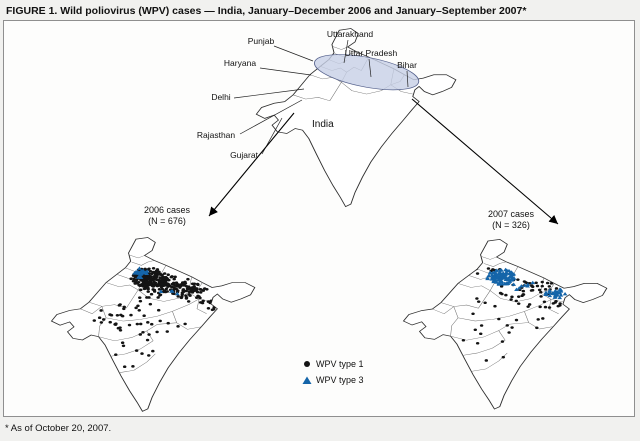 Image resolution: width=640 pixels, height=441 pixels. What do you see at coordinates (333, 372) in the screenshot?
I see `legend: WPV type 1 WPV type 3` at bounding box center [333, 372].